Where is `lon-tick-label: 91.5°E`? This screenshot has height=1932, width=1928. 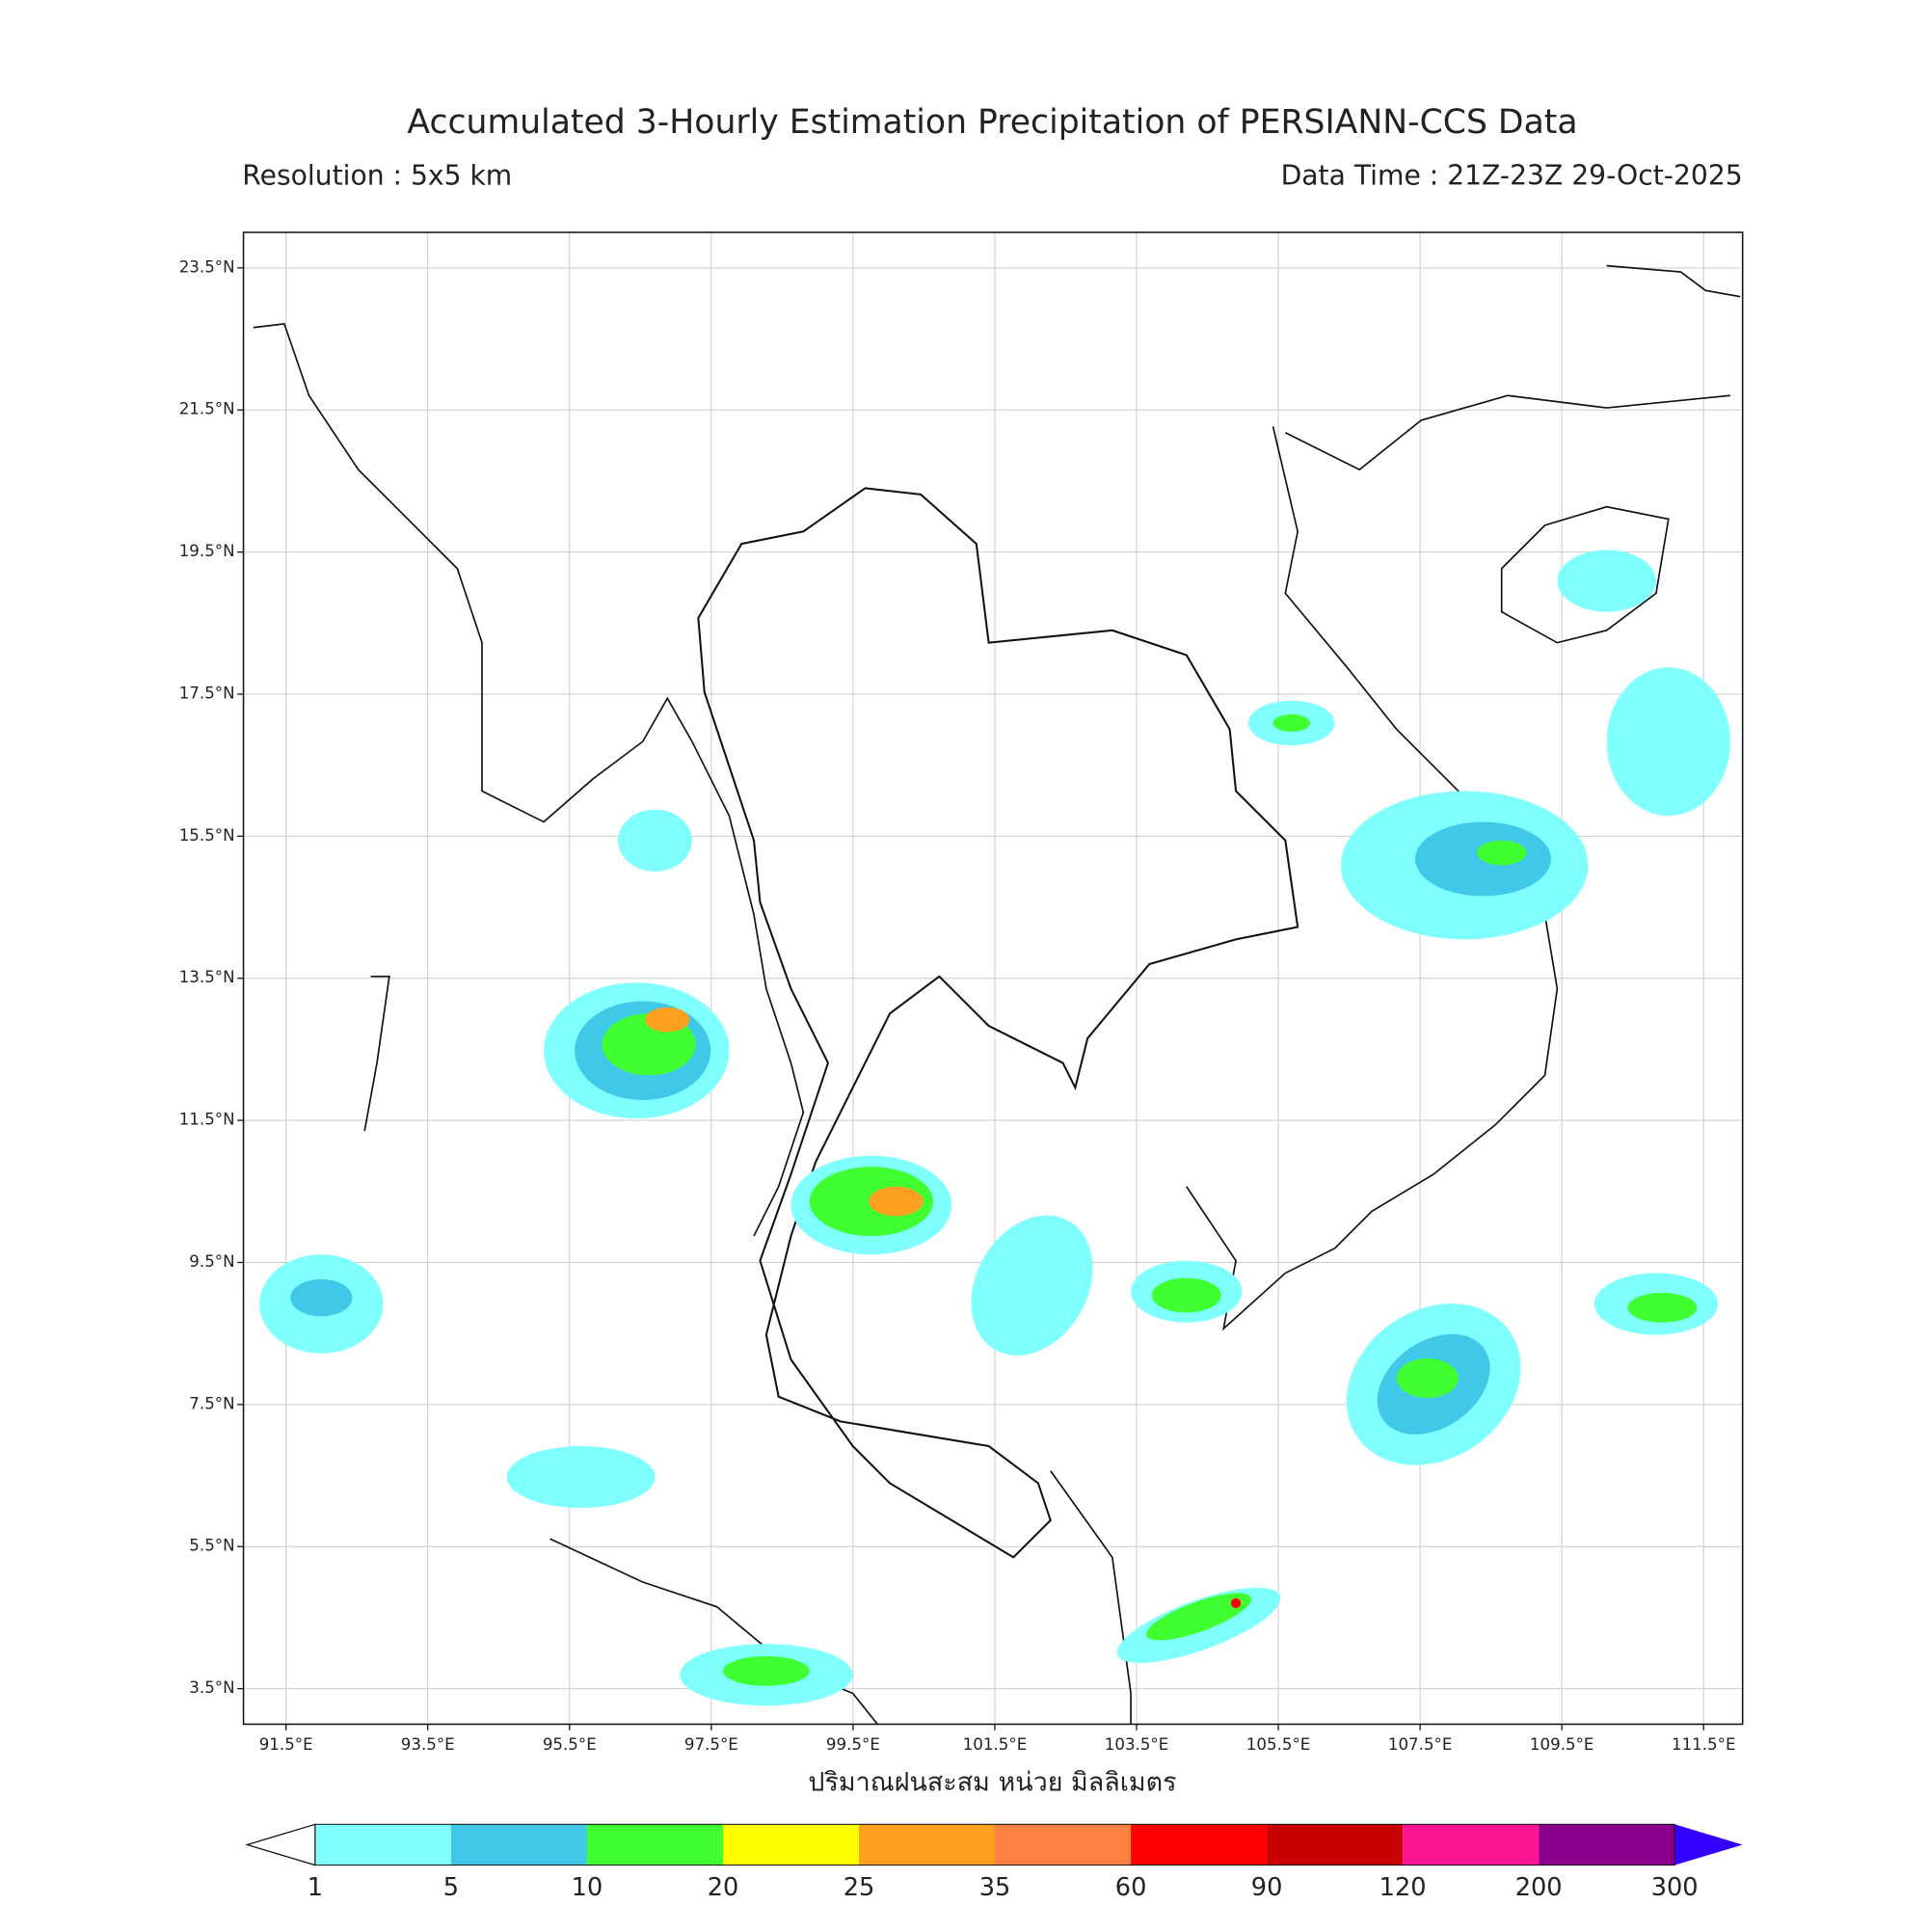
lon-tick-label: 91.5°E is located at coordinates (286, 1745).